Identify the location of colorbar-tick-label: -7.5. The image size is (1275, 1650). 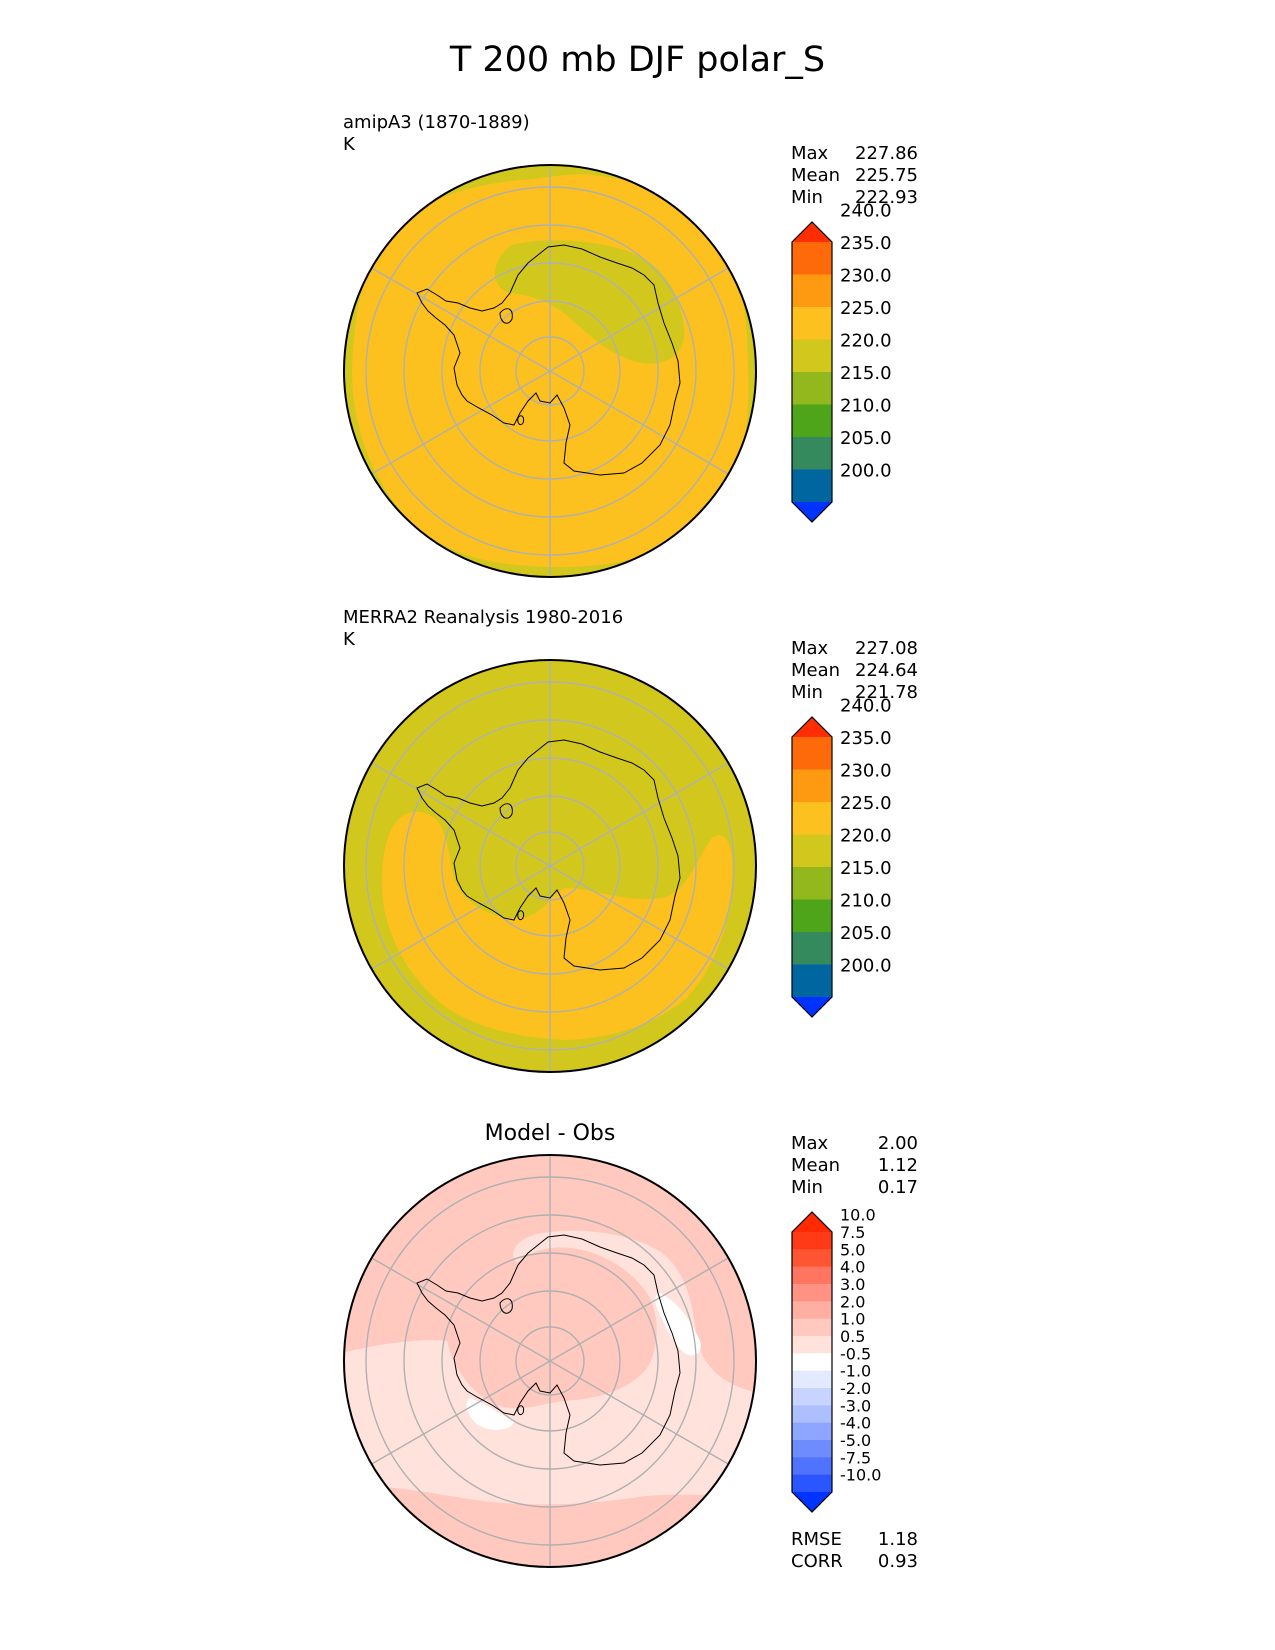
(855, 1457).